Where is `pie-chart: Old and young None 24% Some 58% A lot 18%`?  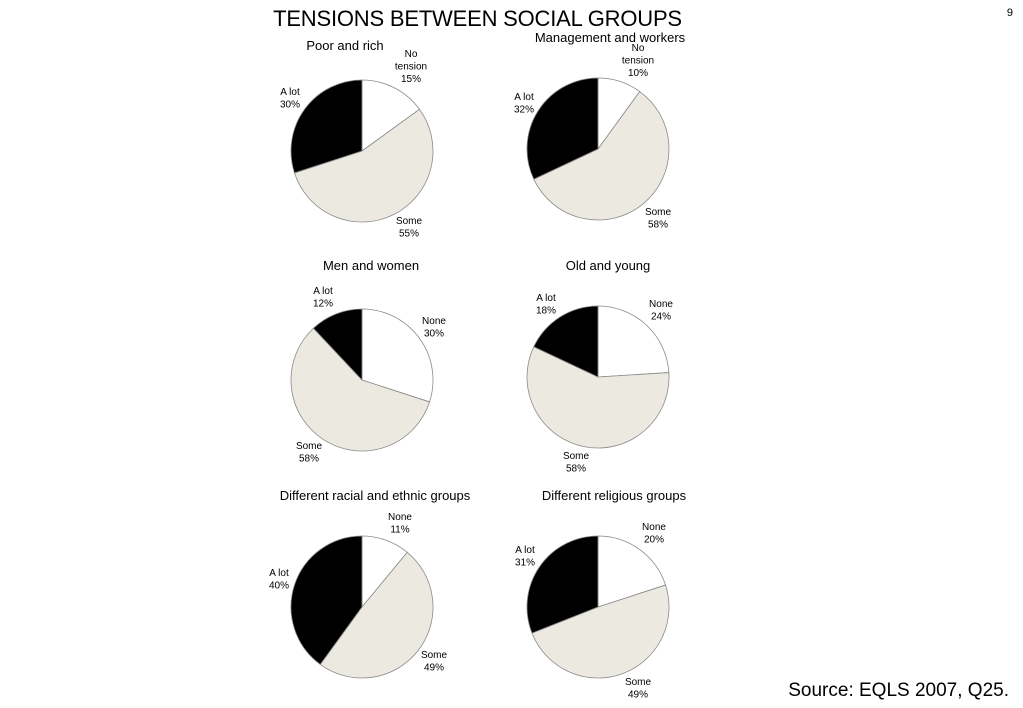
pie-chart: Old and young None 24% Some 58% A lot 18% is located at coordinates (599, 366).